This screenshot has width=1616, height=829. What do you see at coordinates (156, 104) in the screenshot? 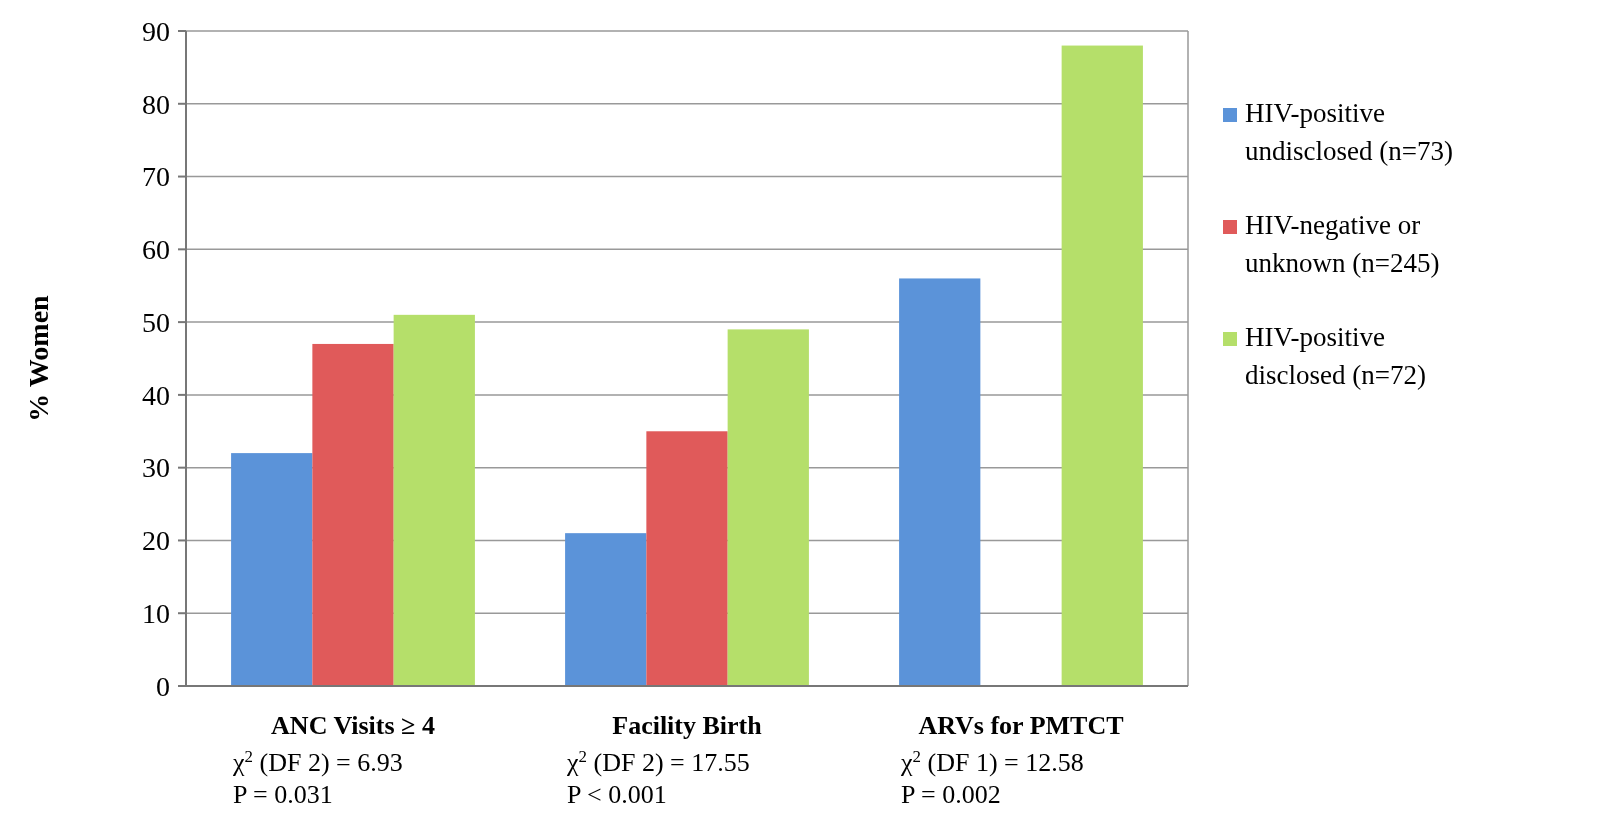
I see `y-tick-label: 80` at bounding box center [156, 104].